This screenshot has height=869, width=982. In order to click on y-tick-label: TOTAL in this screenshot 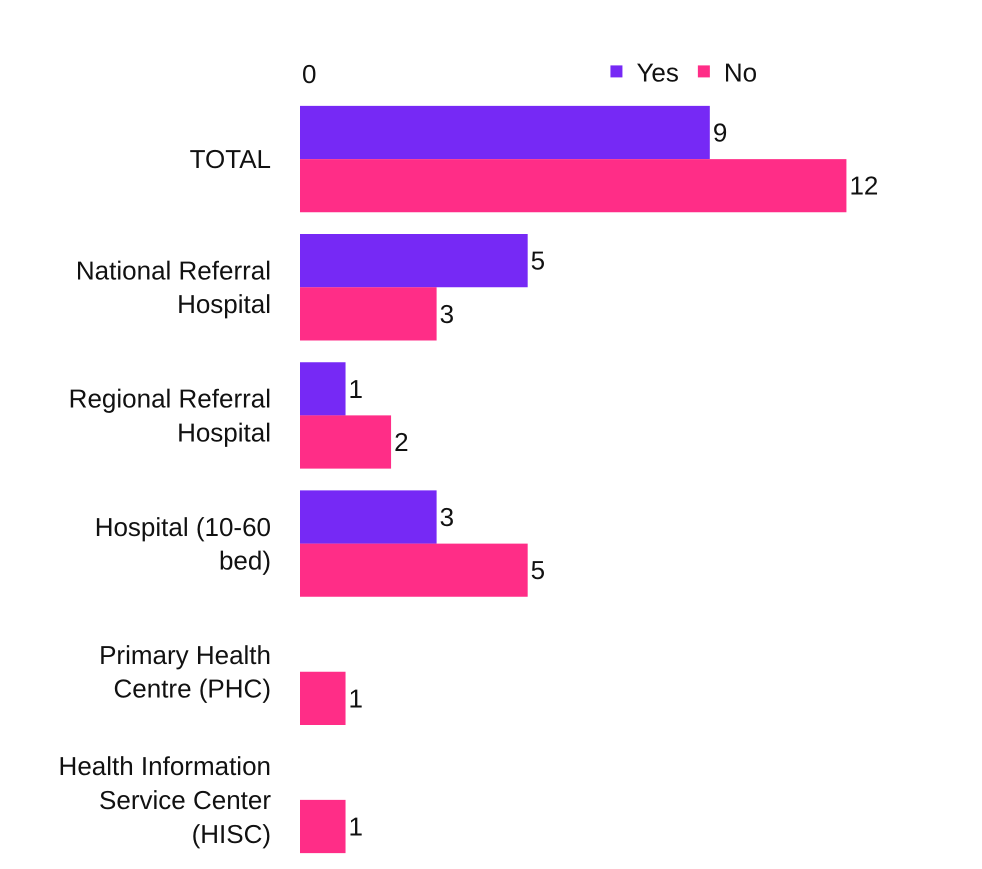, I will do `click(230, 159)`.